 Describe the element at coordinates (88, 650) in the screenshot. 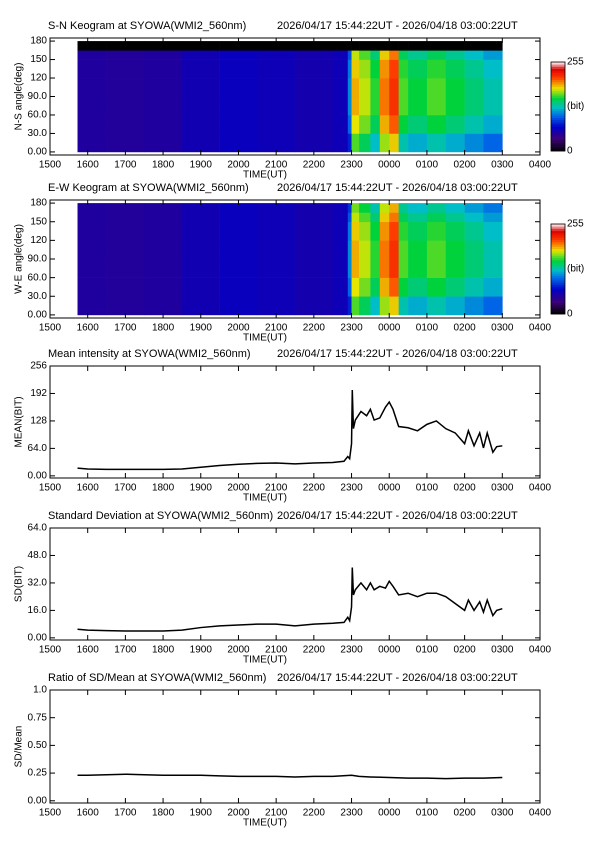

I see `x-tick-label: 1600` at that location.